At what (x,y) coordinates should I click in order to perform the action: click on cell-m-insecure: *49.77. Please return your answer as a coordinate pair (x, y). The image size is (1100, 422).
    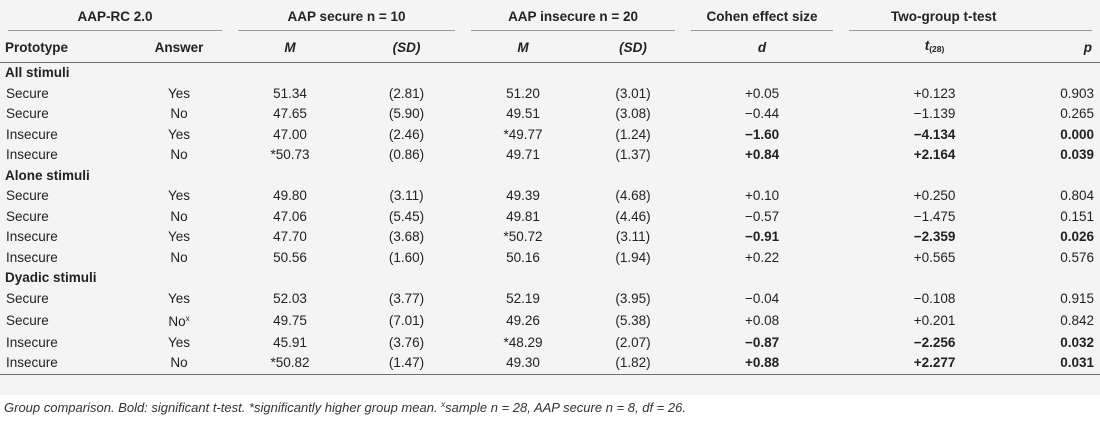
    Looking at the image, I should click on (523, 134).